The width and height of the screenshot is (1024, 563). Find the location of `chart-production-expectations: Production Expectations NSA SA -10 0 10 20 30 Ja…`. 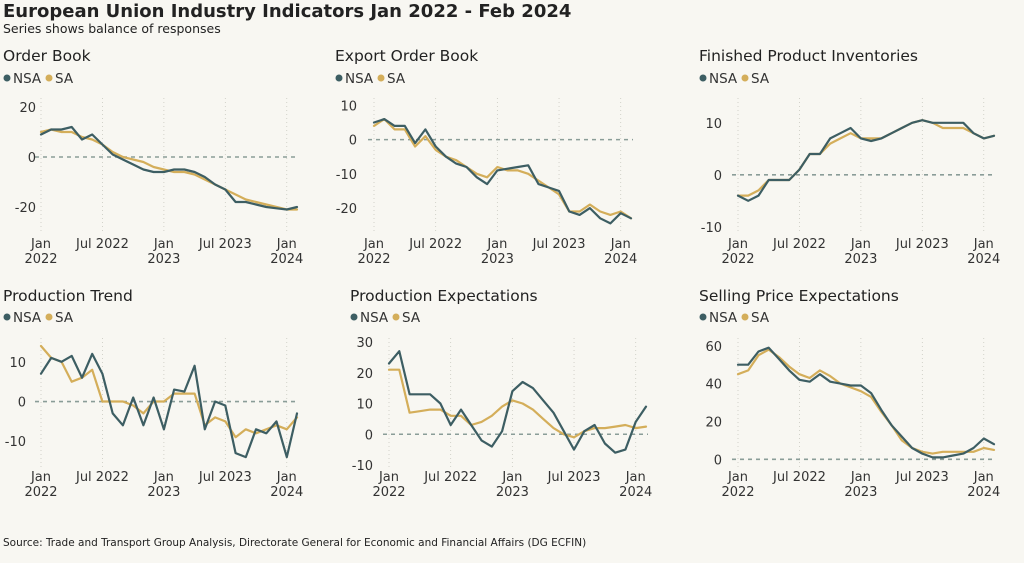

chart-production-expectations: Production Expectations NSA SA -10 0 10 20 30 Ja… is located at coordinates (501, 393).